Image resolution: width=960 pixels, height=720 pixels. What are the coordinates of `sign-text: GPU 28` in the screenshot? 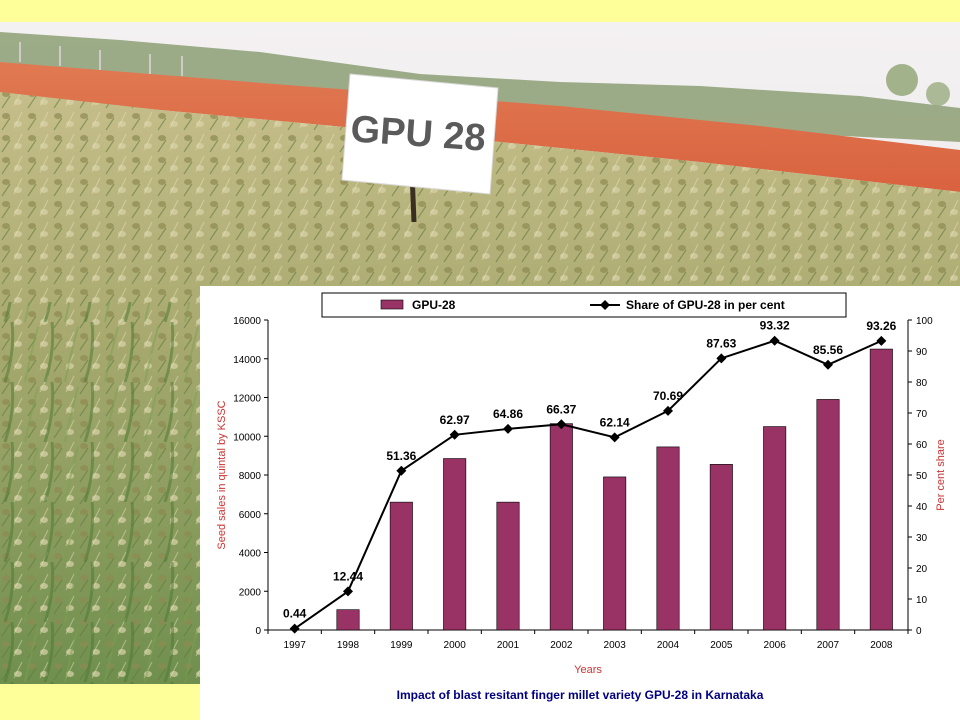 It's located at (418, 133).